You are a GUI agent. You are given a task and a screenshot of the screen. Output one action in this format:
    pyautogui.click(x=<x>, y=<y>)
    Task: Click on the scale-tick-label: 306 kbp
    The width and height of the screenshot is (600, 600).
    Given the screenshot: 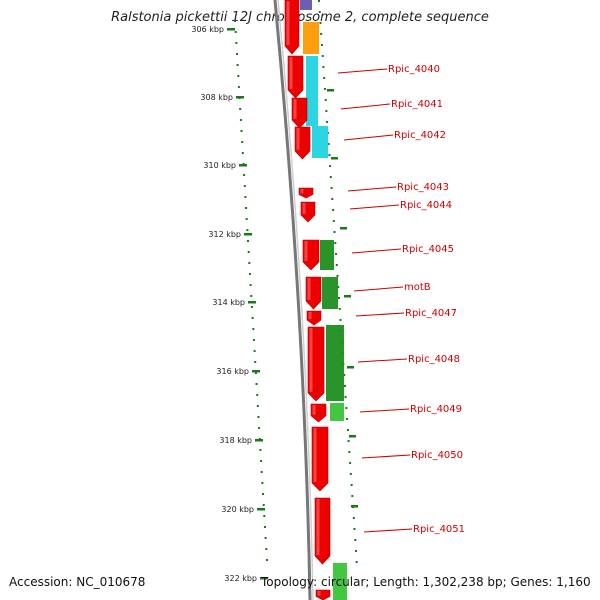 What is the action you would take?
    pyautogui.click(x=207, y=29)
    